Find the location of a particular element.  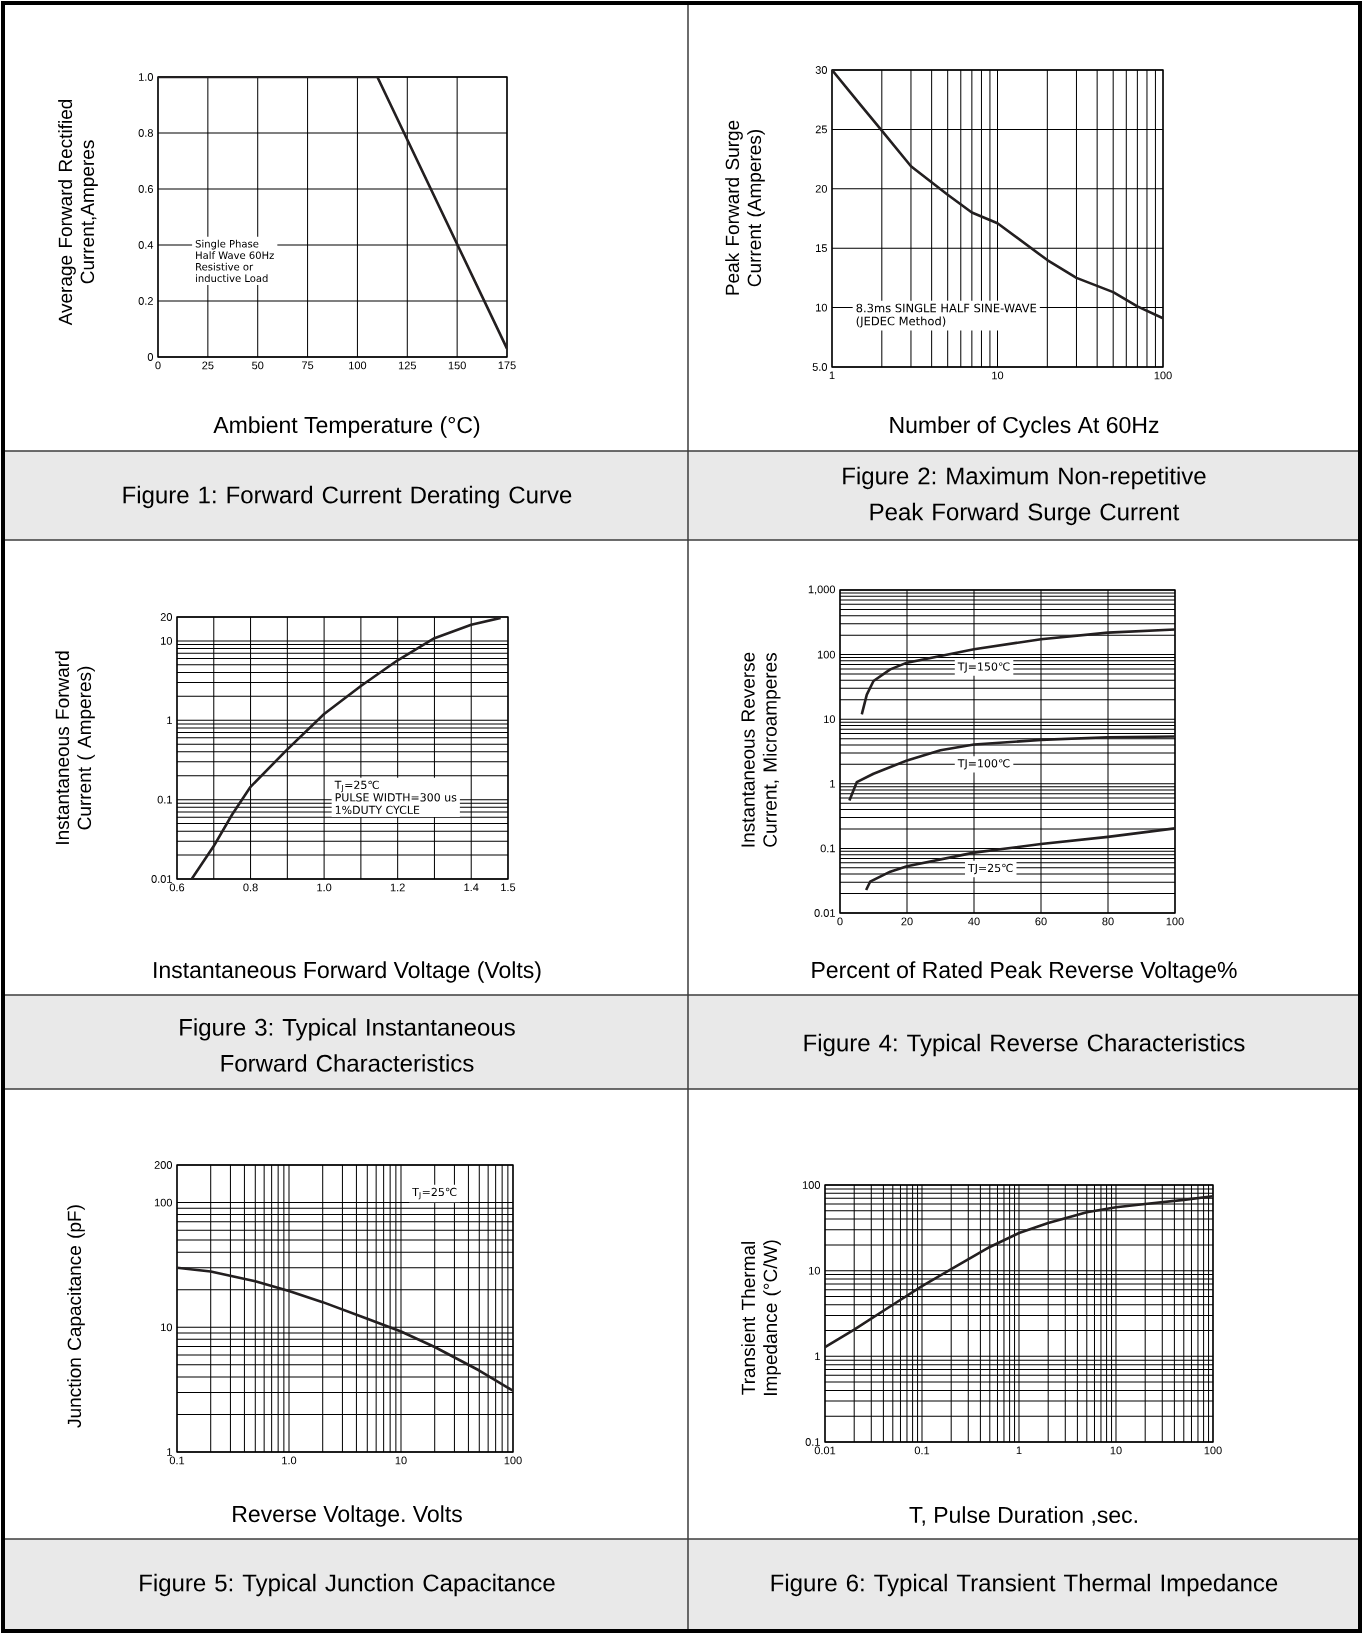

x-tick-label: 60 is located at coordinates (1041, 921).